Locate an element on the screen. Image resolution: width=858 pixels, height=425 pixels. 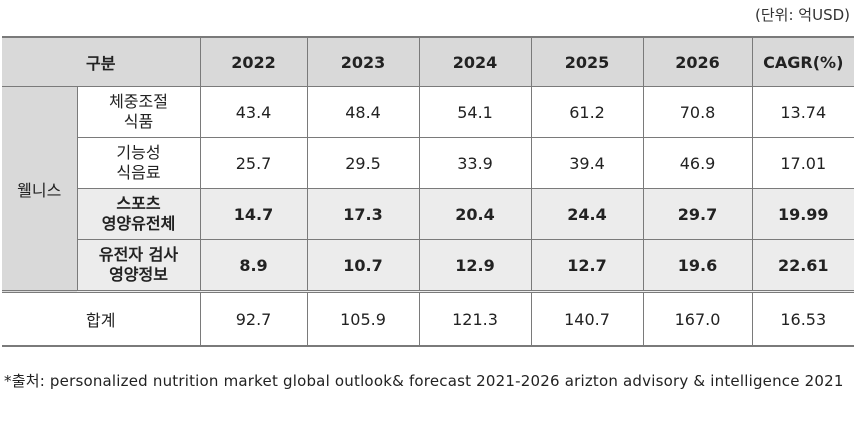
table-cell-cagr: 16.53 is located at coordinates (803, 318).